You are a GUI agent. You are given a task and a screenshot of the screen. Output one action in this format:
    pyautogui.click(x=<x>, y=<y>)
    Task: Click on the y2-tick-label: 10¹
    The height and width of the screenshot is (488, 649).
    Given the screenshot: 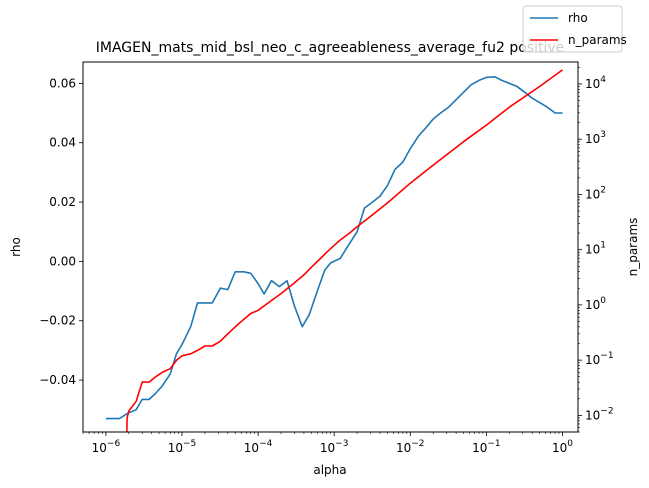 What is the action you would take?
    pyautogui.click(x=595, y=249)
    